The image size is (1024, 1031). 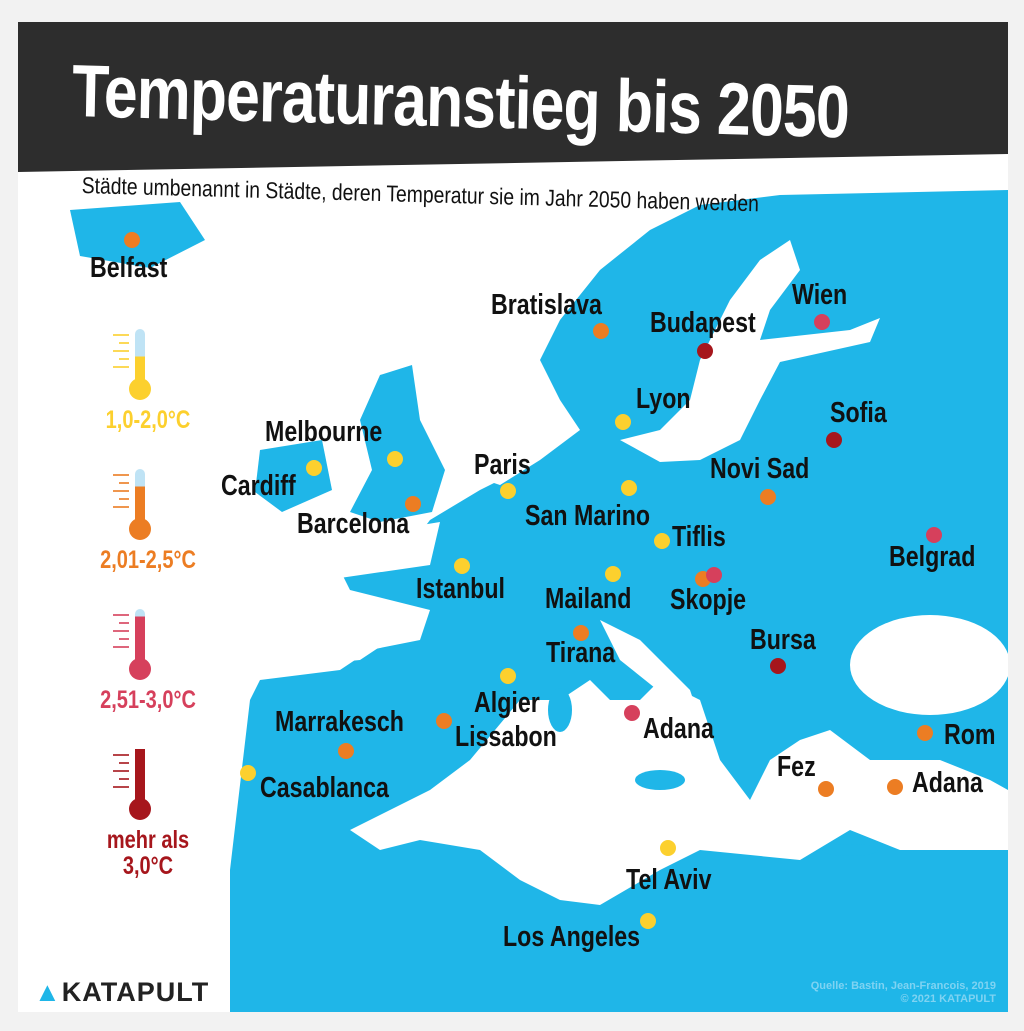 I want to click on logo-icon: ▲, so click(x=48, y=992).